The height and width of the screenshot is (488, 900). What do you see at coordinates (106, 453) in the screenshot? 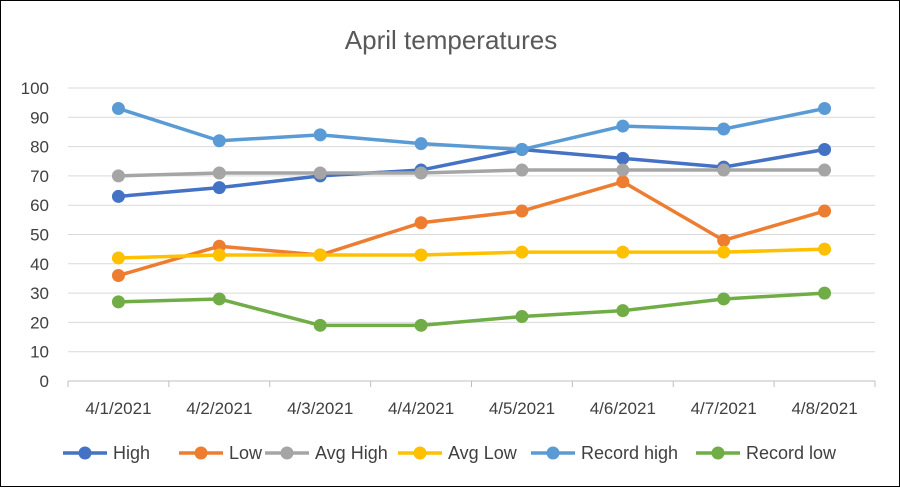
I see `legend-item: High` at bounding box center [106, 453].